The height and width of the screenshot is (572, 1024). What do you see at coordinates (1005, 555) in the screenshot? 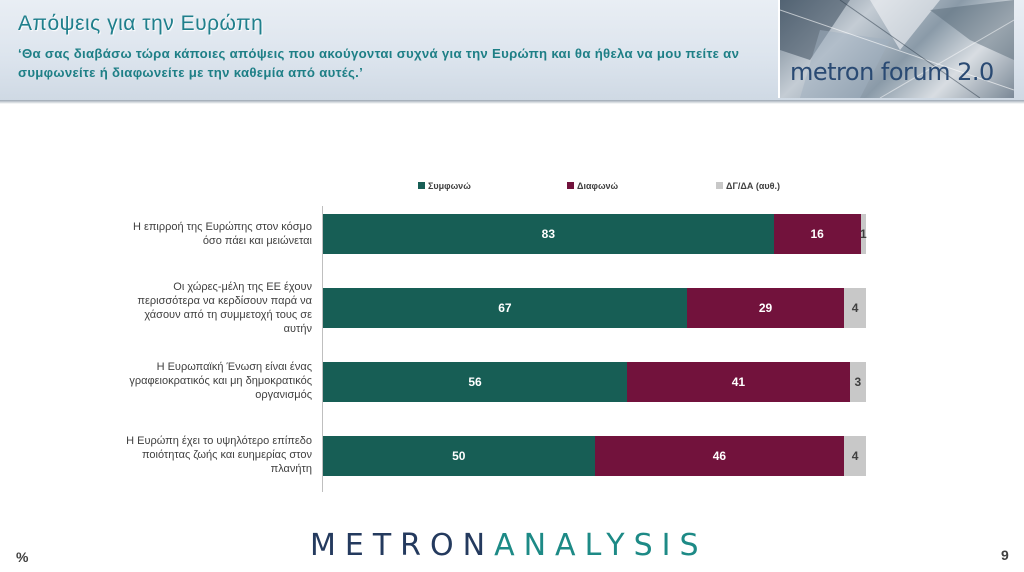
I see `page-number: 9` at bounding box center [1005, 555].